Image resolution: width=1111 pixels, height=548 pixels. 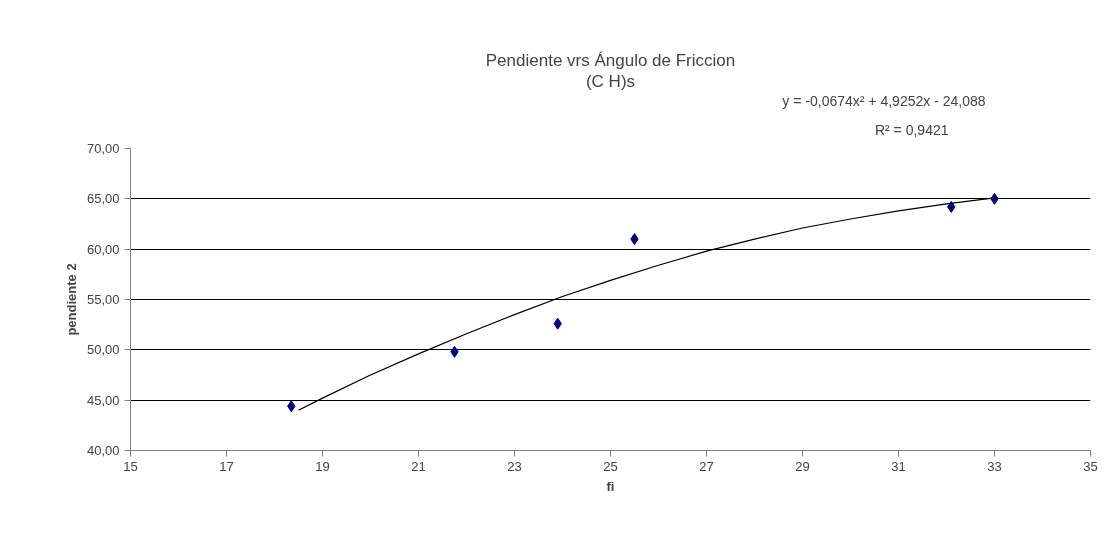 What do you see at coordinates (418, 466) in the screenshot?
I see `x-tick-label: 21` at bounding box center [418, 466].